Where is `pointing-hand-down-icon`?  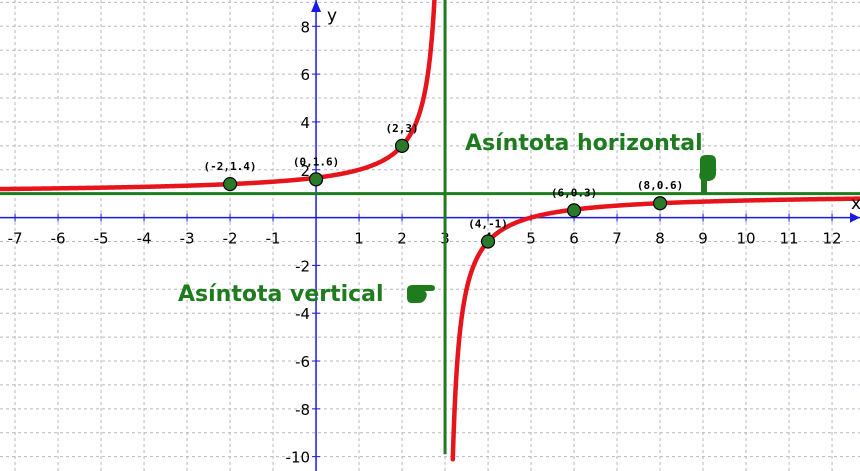
pointing-hand-down-icon is located at coordinates (707, 174).